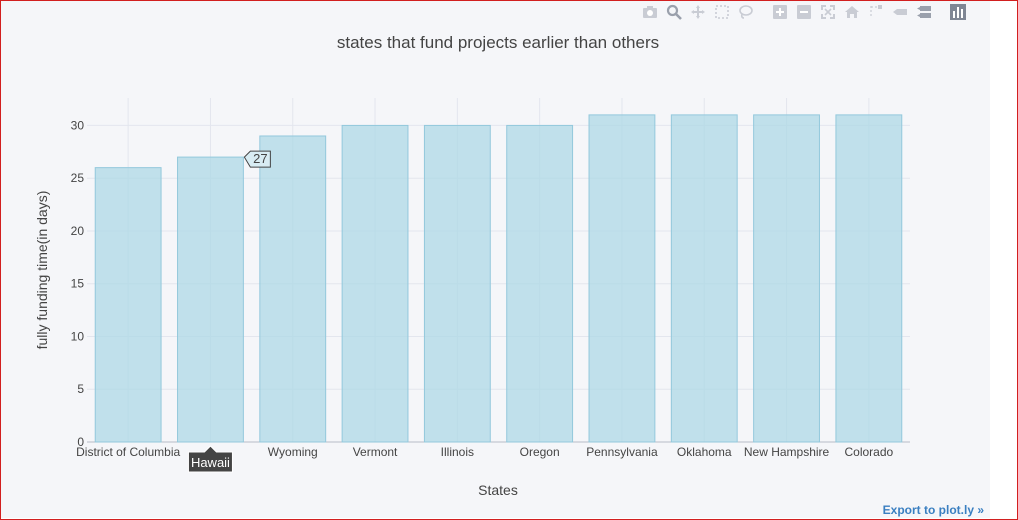  I want to click on plotly-logo-button, so click(958, 12).